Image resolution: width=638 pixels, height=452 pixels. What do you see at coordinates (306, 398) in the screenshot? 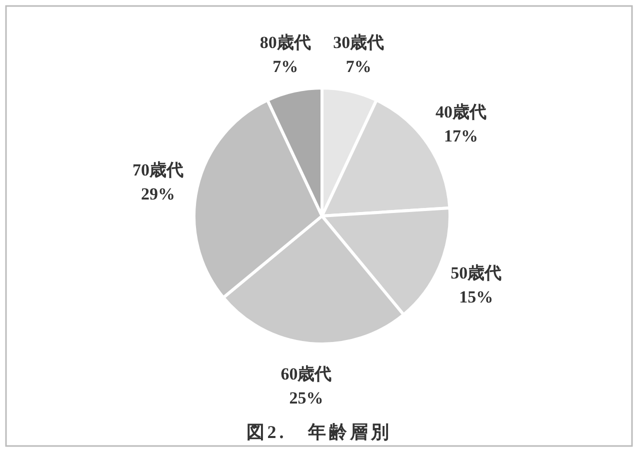
I see `data-label: 25%` at bounding box center [306, 398].